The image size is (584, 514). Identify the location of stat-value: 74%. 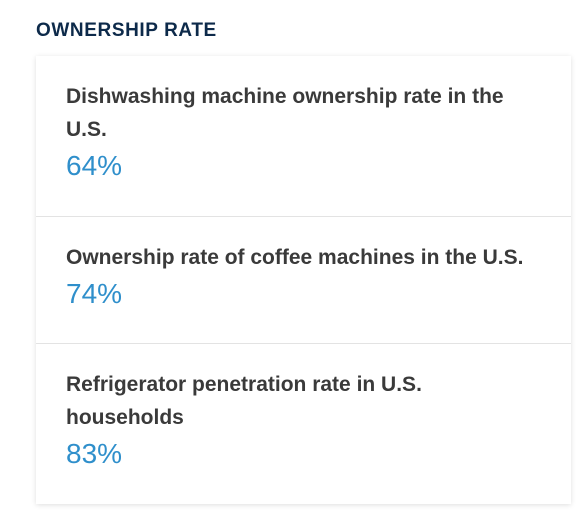
(94, 293).